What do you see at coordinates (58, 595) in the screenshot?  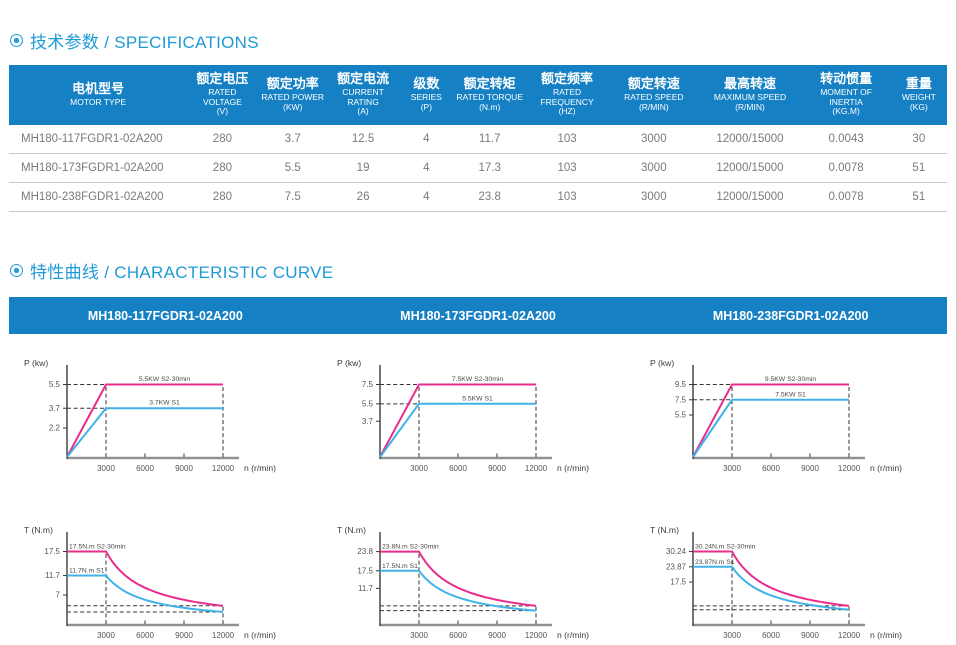 I see `svg-text: 7` at bounding box center [58, 595].